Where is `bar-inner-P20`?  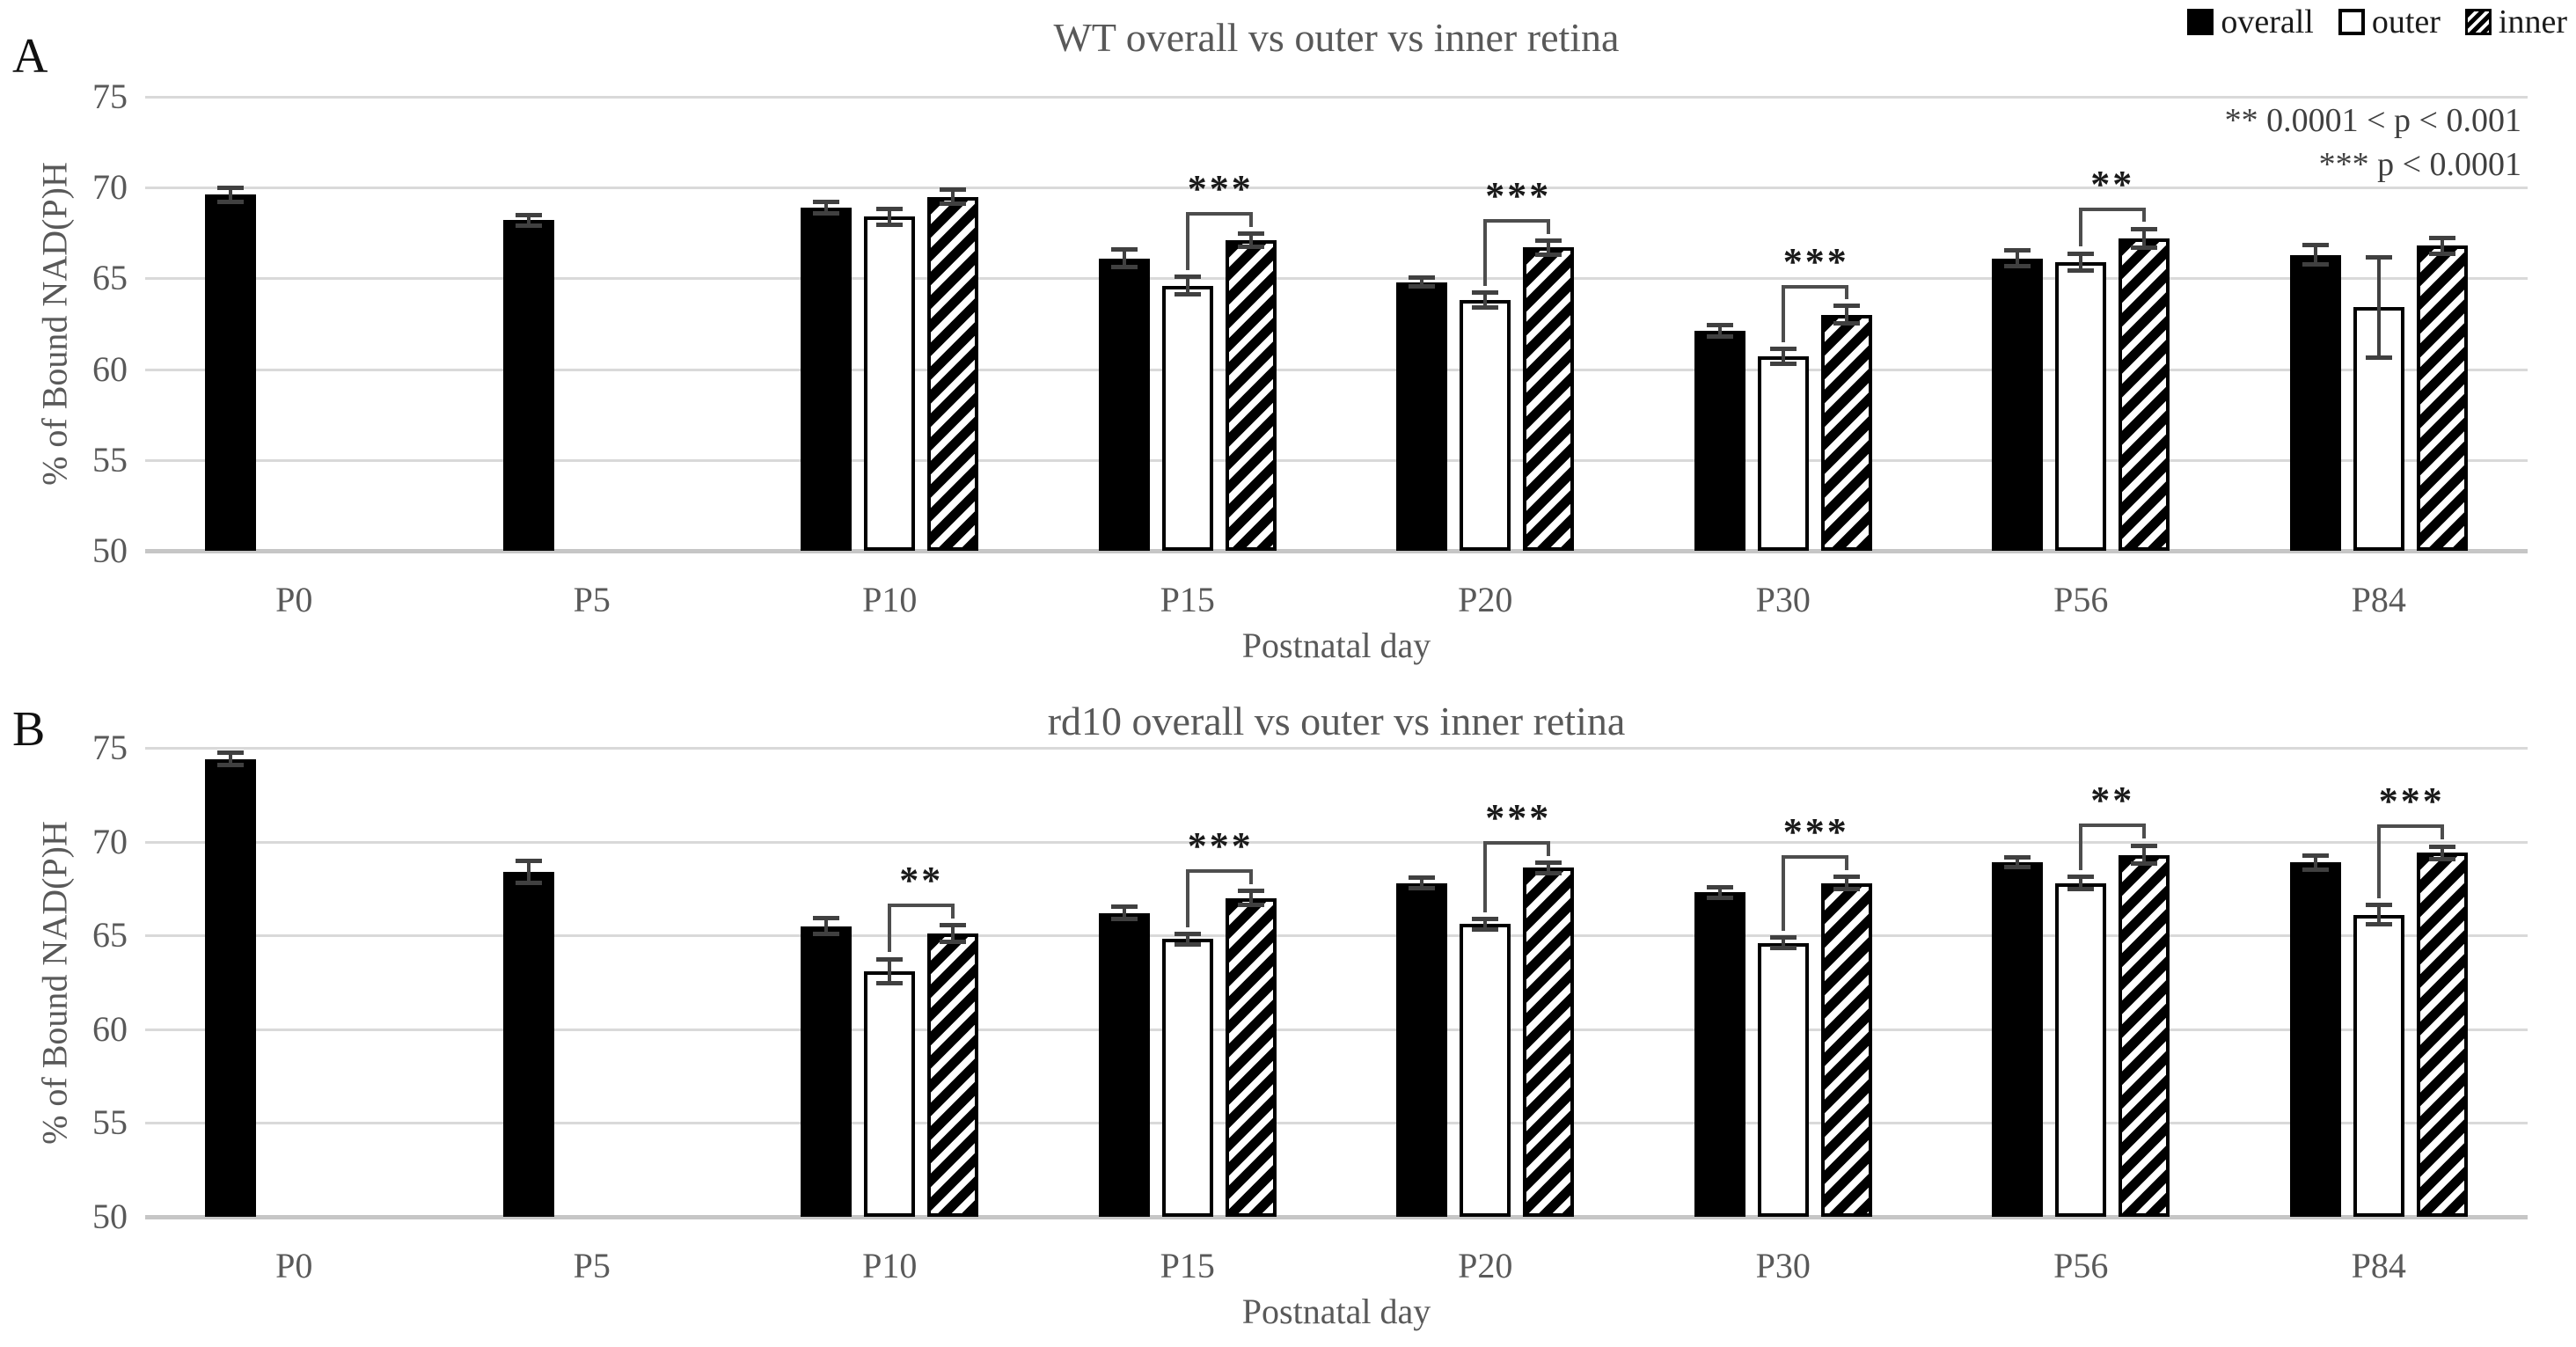
bar-inner-P20 is located at coordinates (1549, 1042).